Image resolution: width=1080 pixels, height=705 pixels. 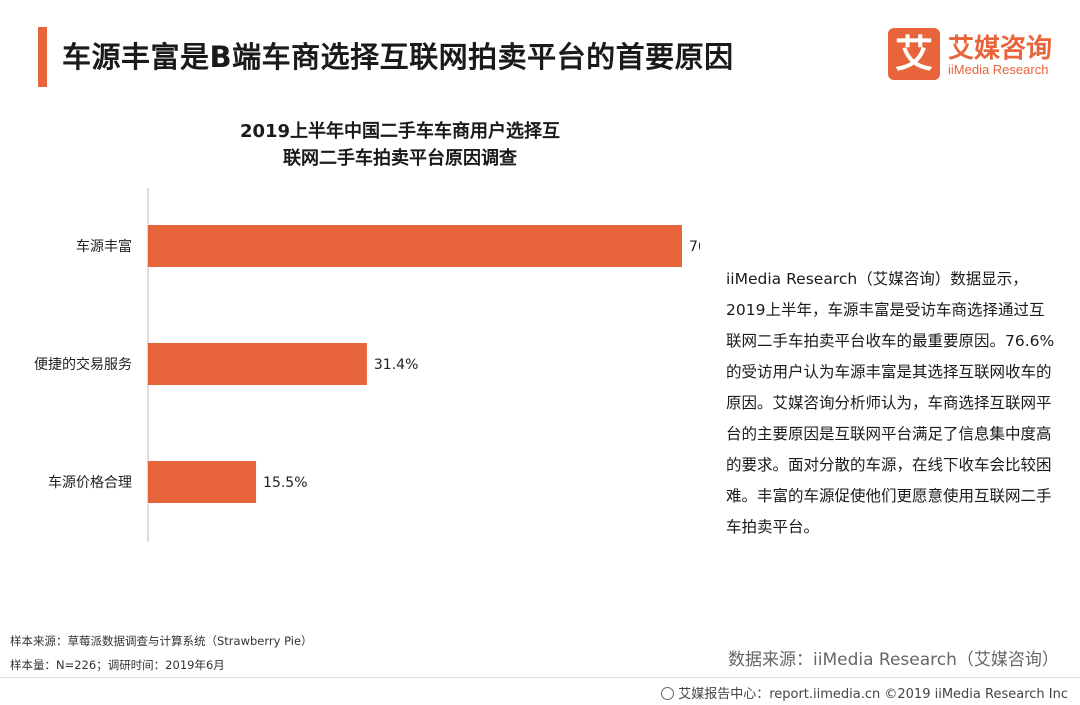 I want to click on value-label: 31.4%, so click(x=396, y=365).